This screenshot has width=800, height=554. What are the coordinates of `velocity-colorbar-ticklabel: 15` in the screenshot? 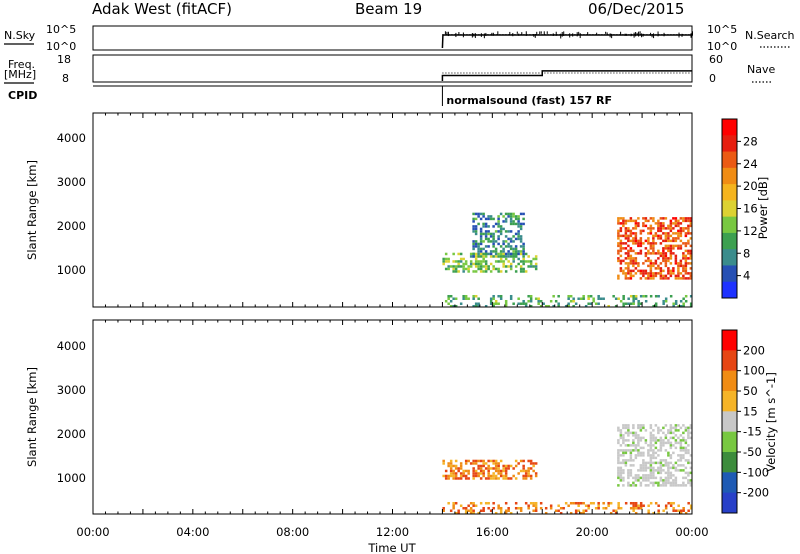 It's located at (750, 411).